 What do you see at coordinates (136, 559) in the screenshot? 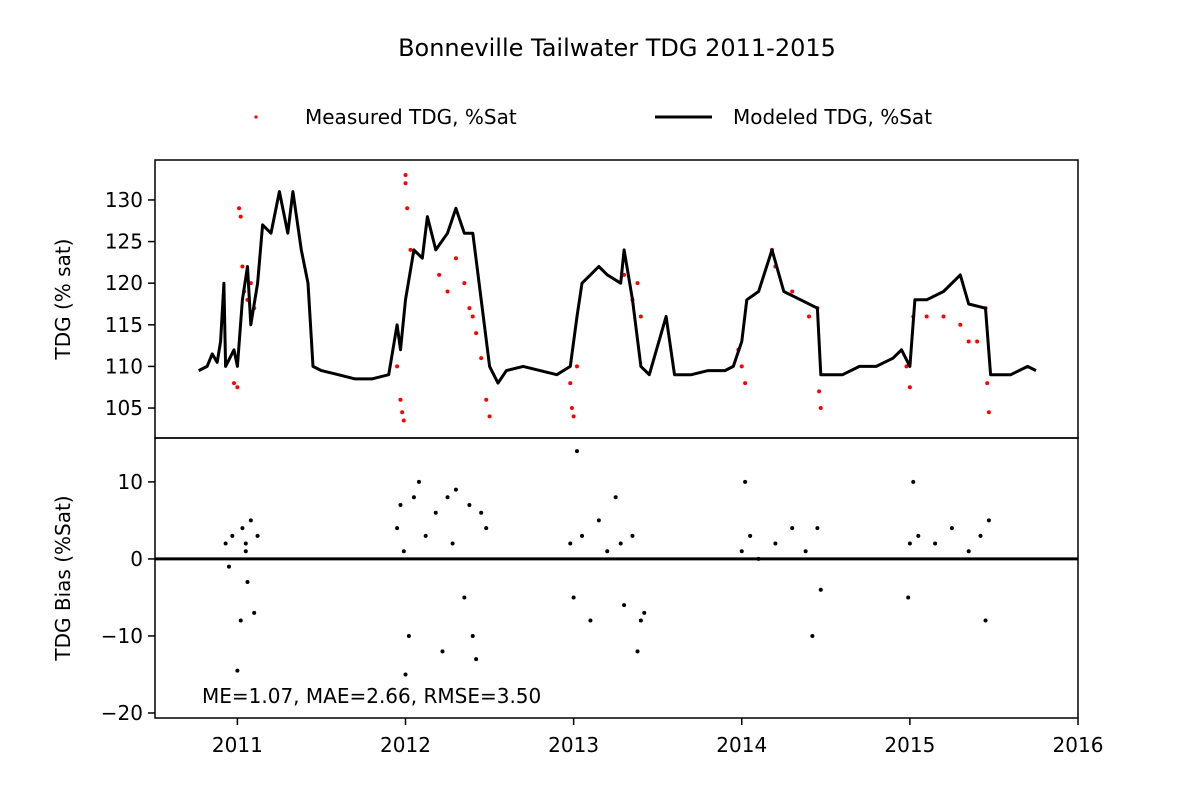
I see `y-tick-label: 0` at bounding box center [136, 559].